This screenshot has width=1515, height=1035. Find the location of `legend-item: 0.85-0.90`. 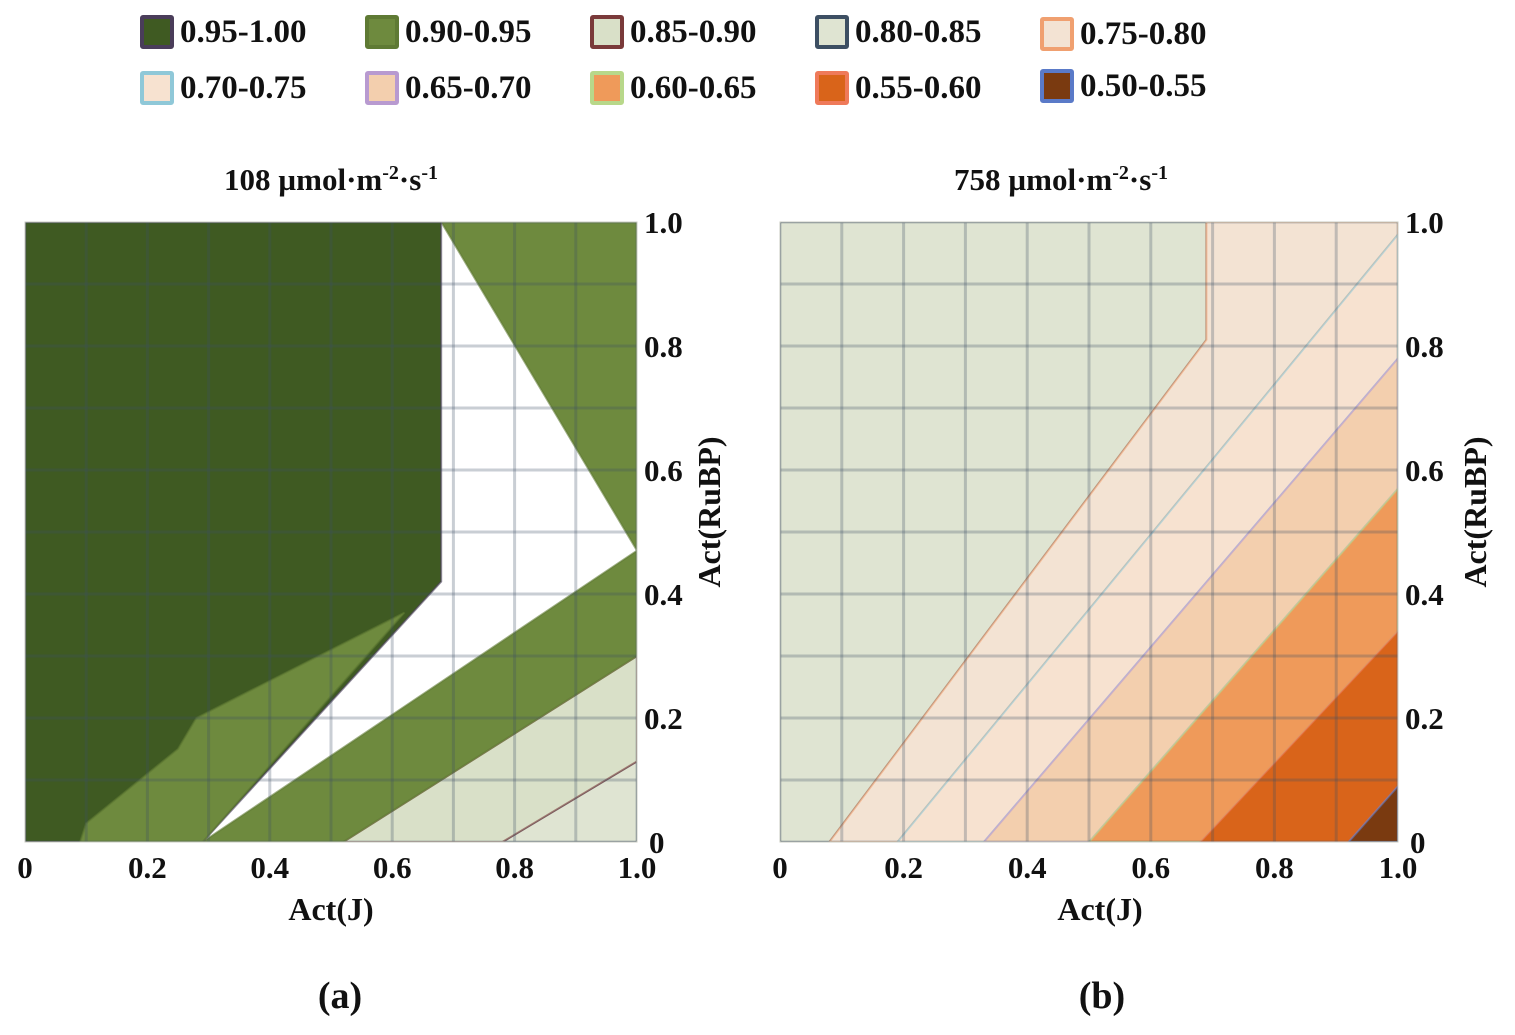

legend-item: 0.85-0.90 is located at coordinates (673, 32).